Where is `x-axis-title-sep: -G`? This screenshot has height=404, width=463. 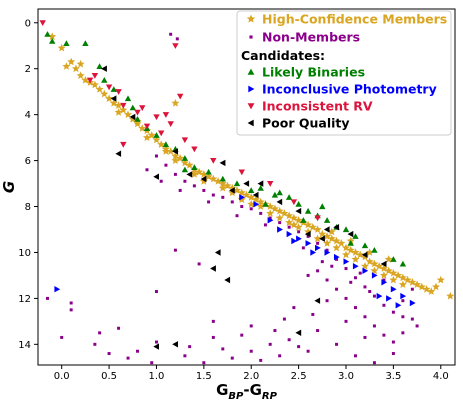 x-axis-title-sep: -G is located at coordinates (252, 390).